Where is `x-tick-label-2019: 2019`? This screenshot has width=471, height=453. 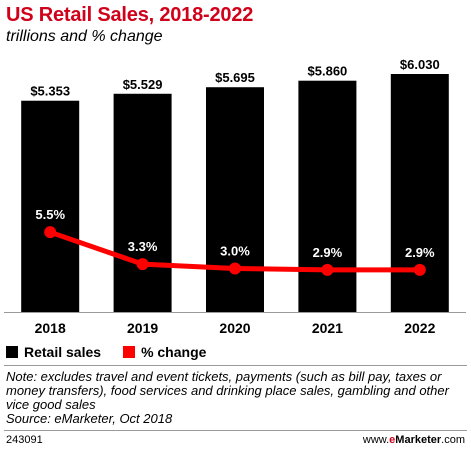
x-tick-label-2019: 2019 is located at coordinates (142, 328).